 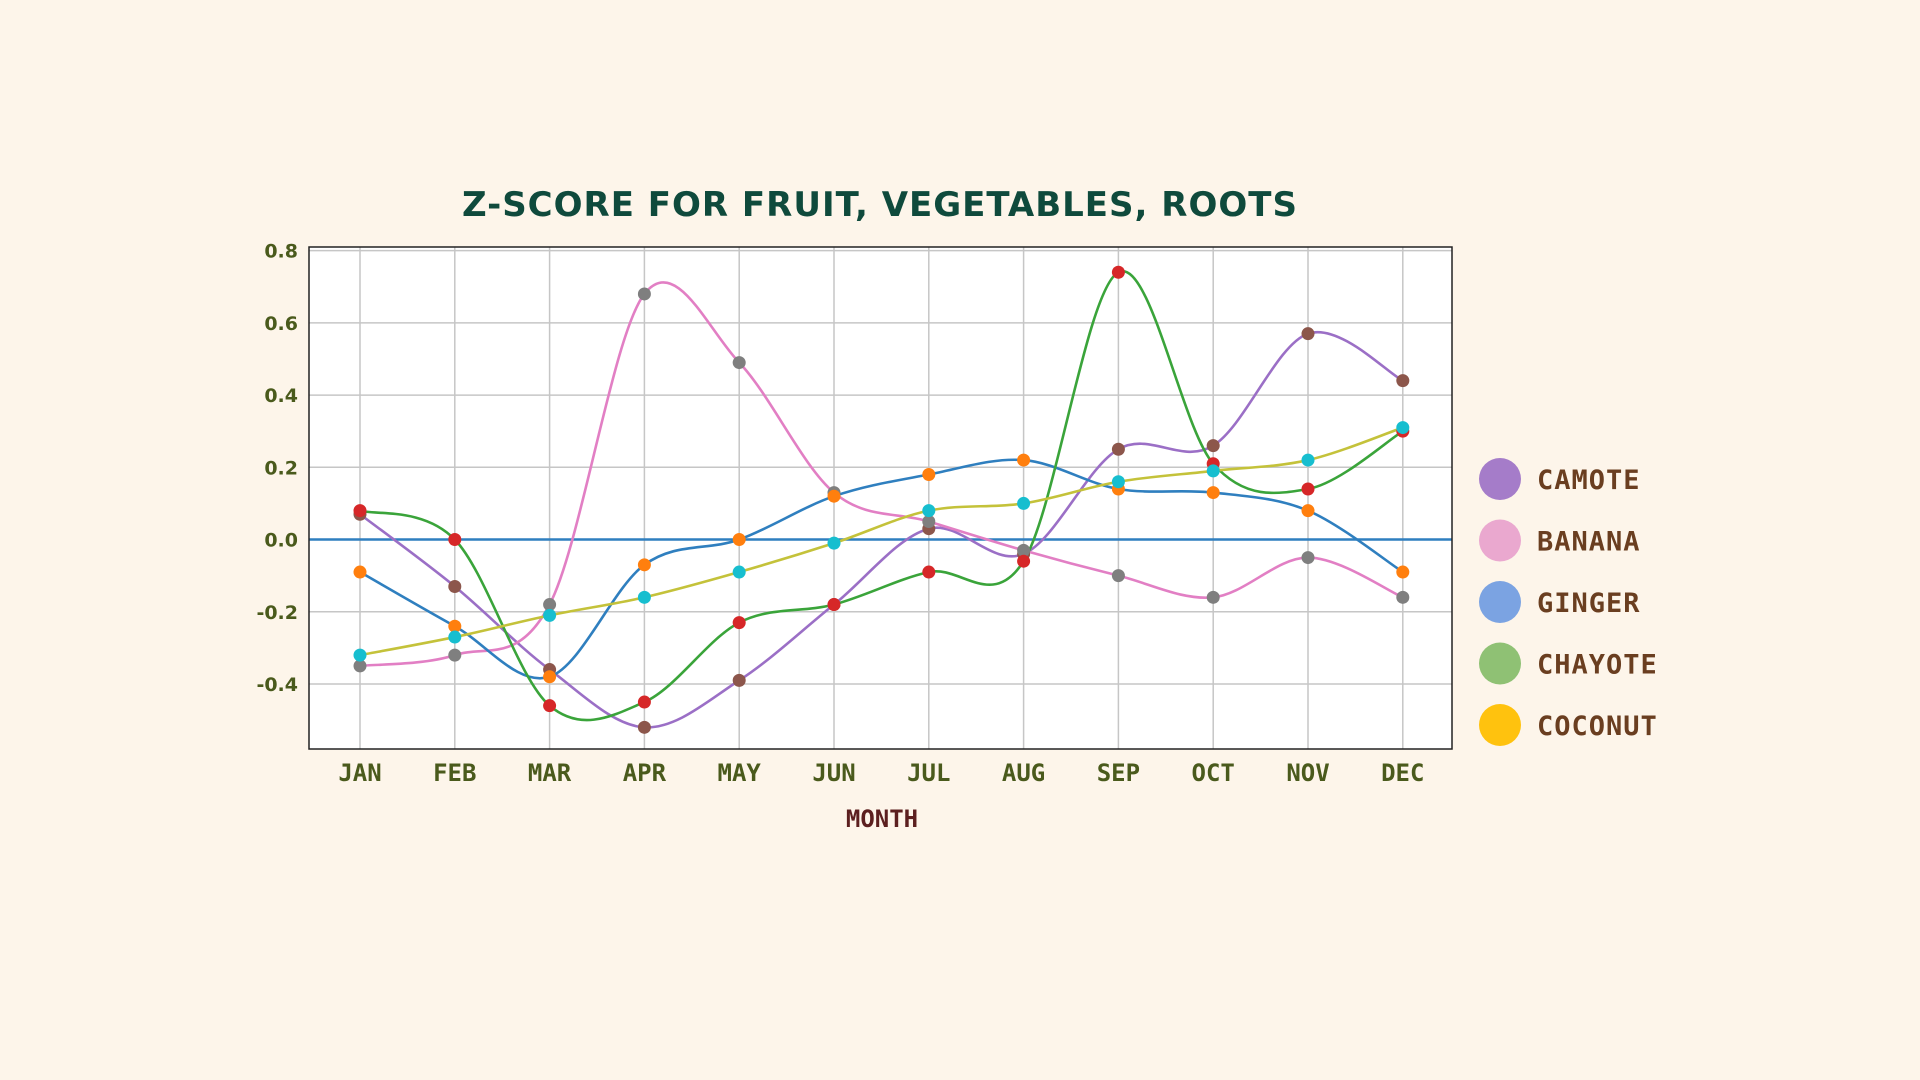 What do you see at coordinates (281, 468) in the screenshot?
I see `y-tick-label: 0.2` at bounding box center [281, 468].